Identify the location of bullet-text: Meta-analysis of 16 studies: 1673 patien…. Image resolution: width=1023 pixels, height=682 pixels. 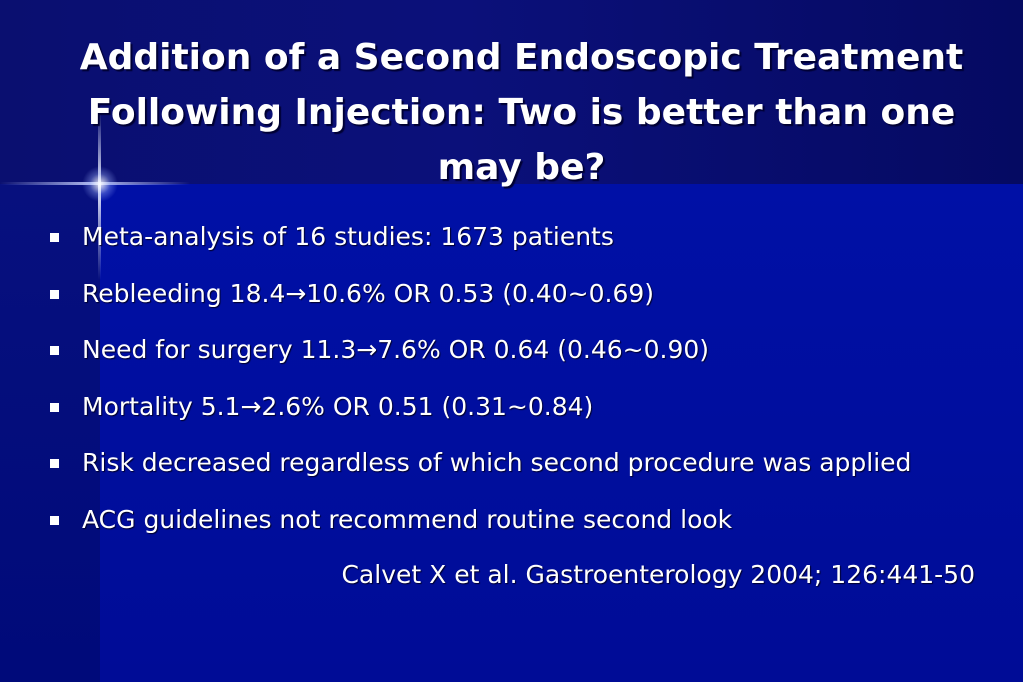
(348, 236).